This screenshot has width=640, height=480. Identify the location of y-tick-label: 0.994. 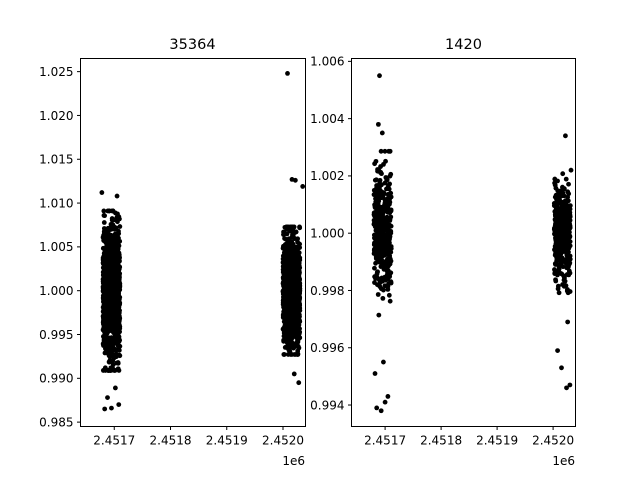
(327, 405).